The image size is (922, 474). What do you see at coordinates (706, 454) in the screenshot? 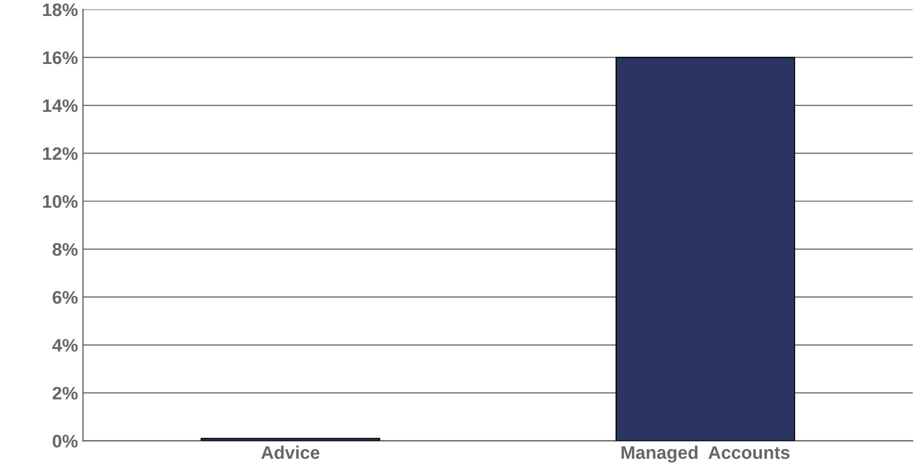
I see `x-tick-label: Managed Accounts` at bounding box center [706, 454].